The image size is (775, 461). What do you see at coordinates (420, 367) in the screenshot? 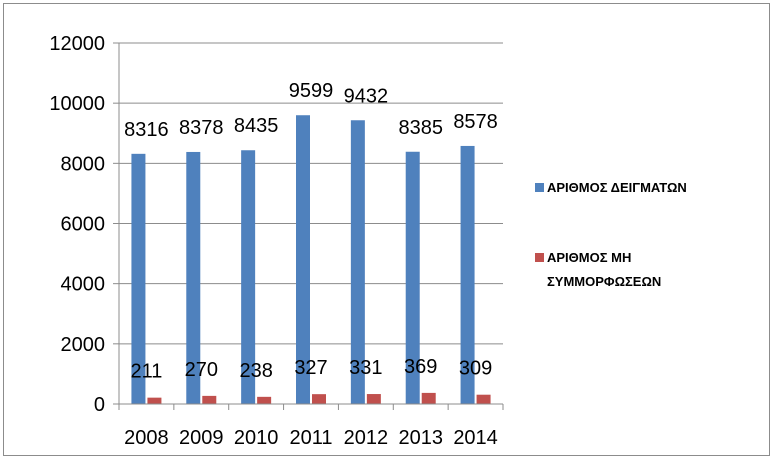
I see `data-label-noncompliance-2013: 369` at bounding box center [420, 367].